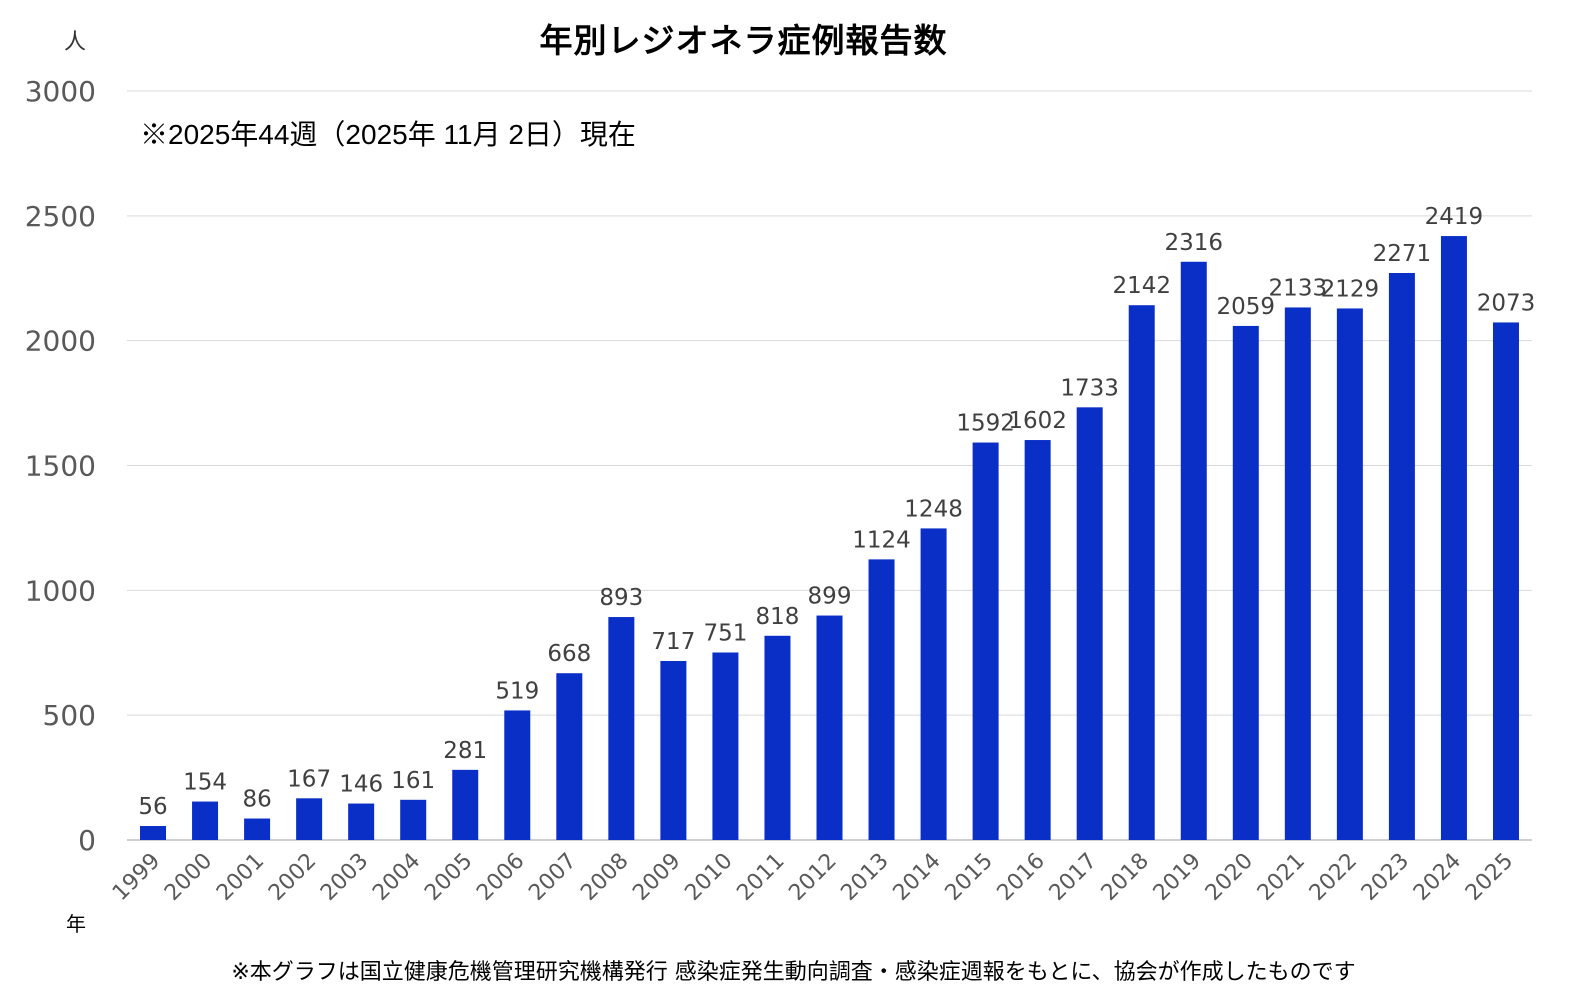 This screenshot has height=992, width=1587. Describe the element at coordinates (1089, 388) in the screenshot. I see `data-label: 1733` at that location.